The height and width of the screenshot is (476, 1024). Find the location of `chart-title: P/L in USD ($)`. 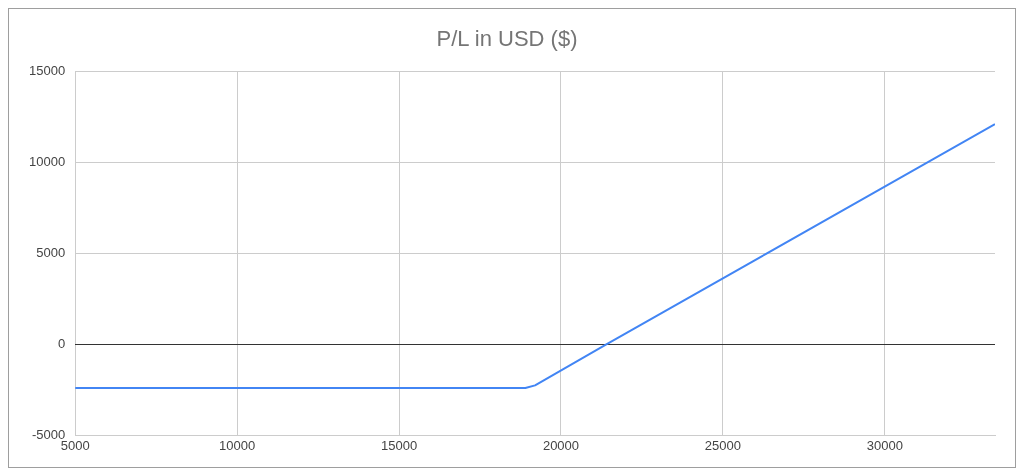

chart-title: P/L in USD ($) is located at coordinates (507, 39).